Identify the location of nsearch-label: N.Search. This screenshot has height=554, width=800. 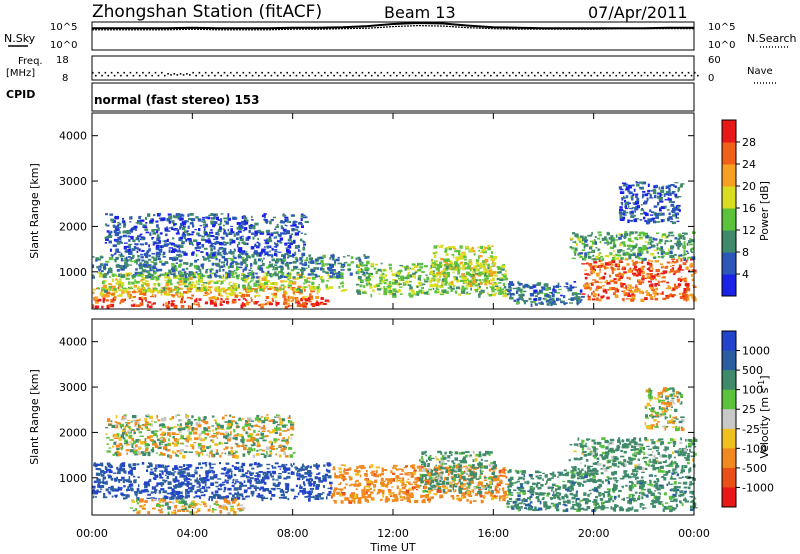
(772, 38).